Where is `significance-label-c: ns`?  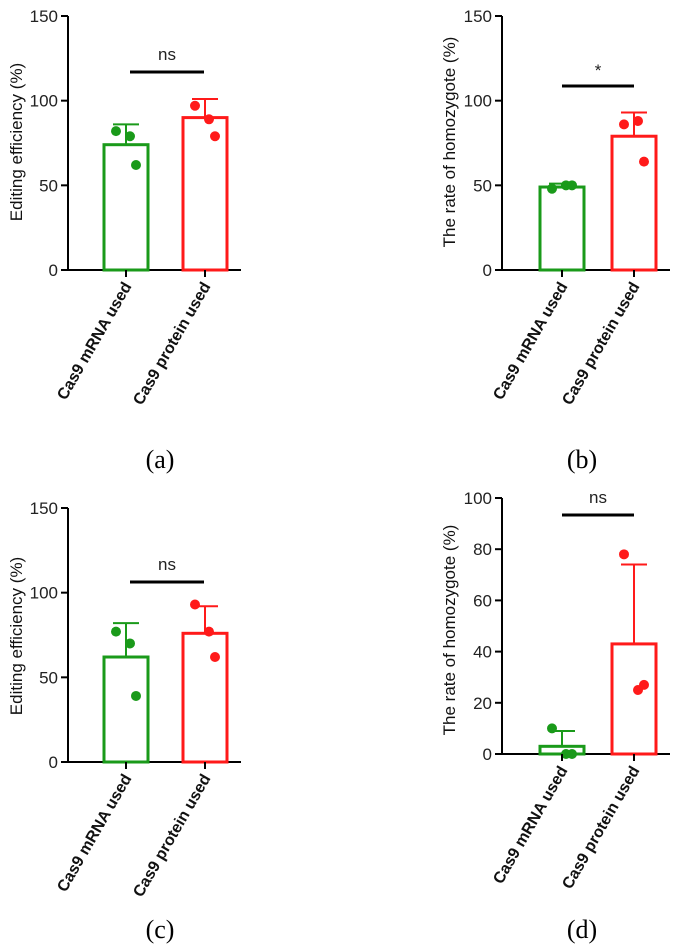 significance-label-c: ns is located at coordinates (167, 564).